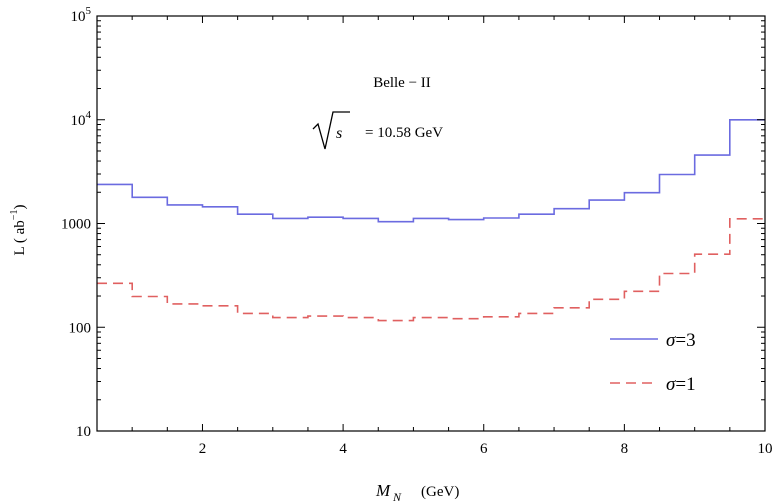  What do you see at coordinates (339, 133) in the screenshot?
I see `sqrt-s-symbol: s` at bounding box center [339, 133].